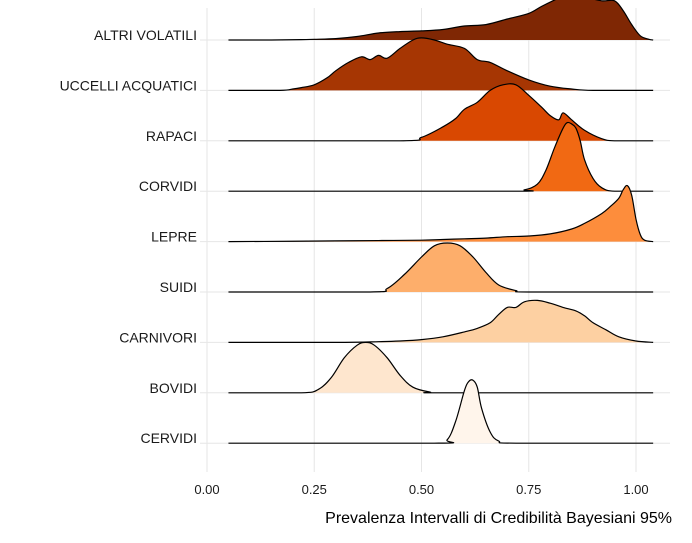 Image resolution: width=692 pixels, height=543 pixels. What do you see at coordinates (158, 337) in the screenshot?
I see `category-label: CARNIVORI` at bounding box center [158, 337].